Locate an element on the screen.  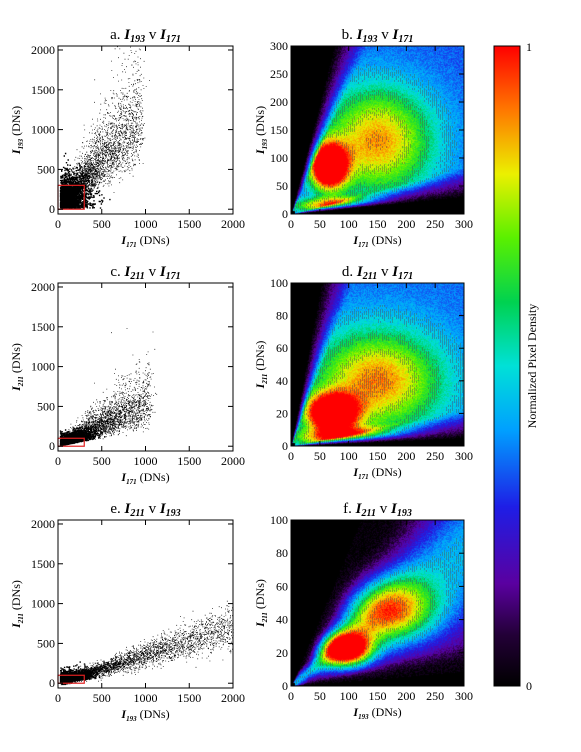
title-prefix: b. is located at coordinates (349, 35).